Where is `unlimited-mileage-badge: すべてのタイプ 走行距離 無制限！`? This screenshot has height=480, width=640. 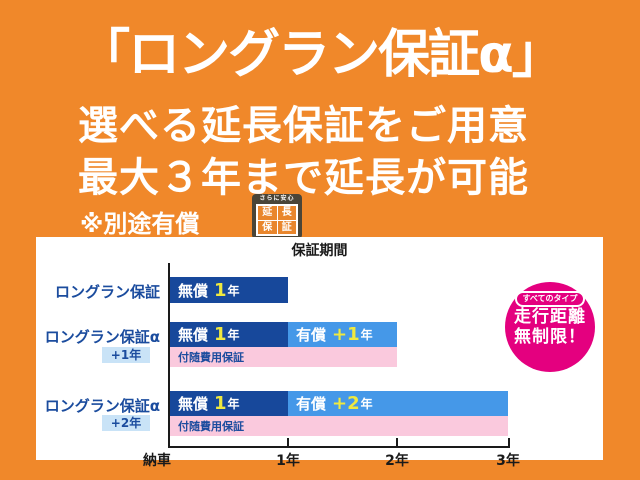 unlimited-mileage-badge: すべてのタイプ 走行距離 無制限！ is located at coordinates (550, 327).